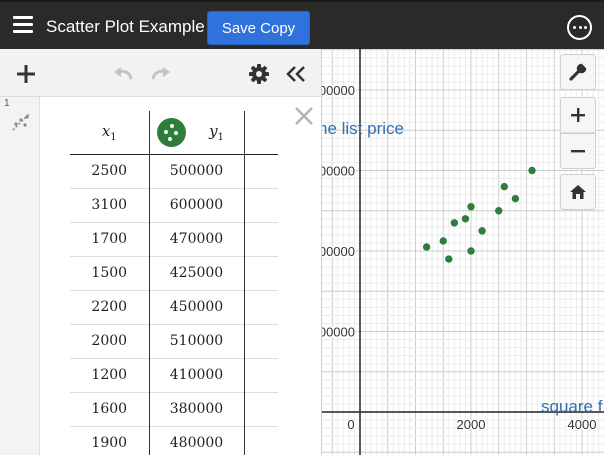 The height and width of the screenshot is (455, 604). What do you see at coordinates (197, 408) in the screenshot?
I see `y-cell: 380000` at bounding box center [197, 408].